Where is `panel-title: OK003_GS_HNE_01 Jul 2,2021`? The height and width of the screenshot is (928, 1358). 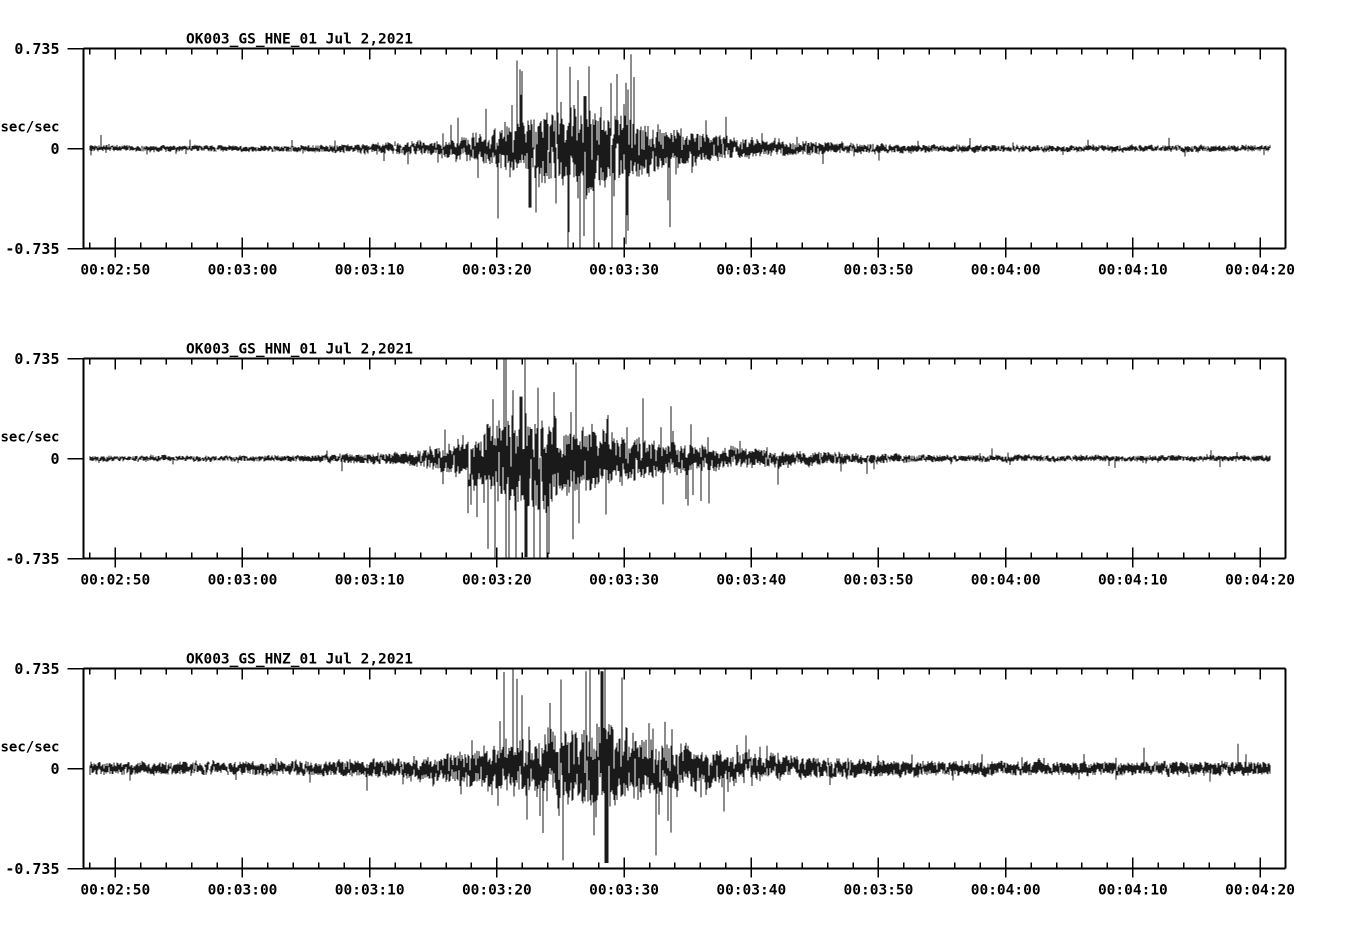 panel-title: OK003_GS_HNE_01 Jul 2,2021 is located at coordinates (299, 40).